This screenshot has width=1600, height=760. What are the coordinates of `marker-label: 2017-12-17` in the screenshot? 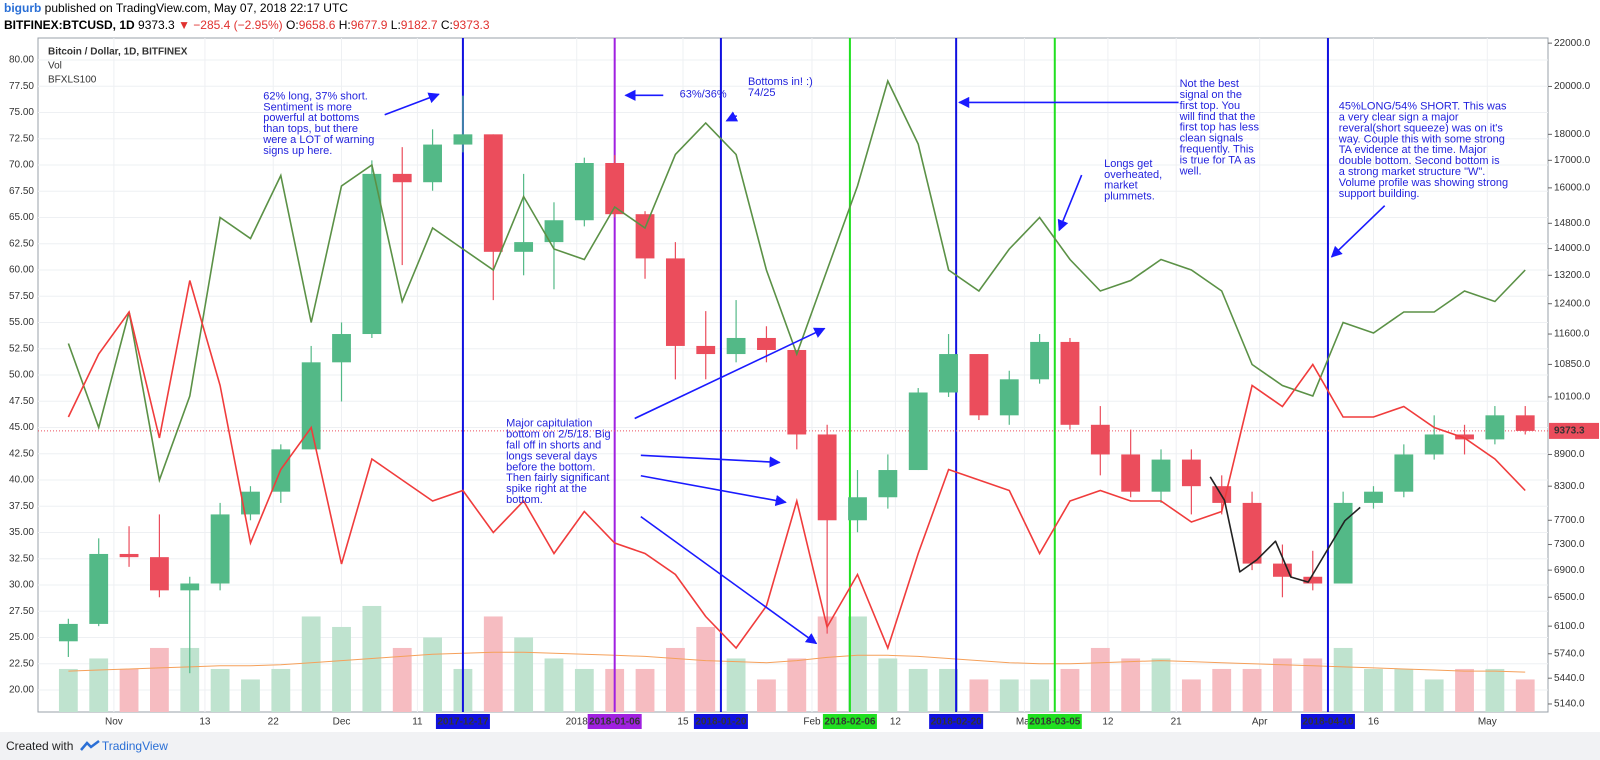 It's located at (463, 722).